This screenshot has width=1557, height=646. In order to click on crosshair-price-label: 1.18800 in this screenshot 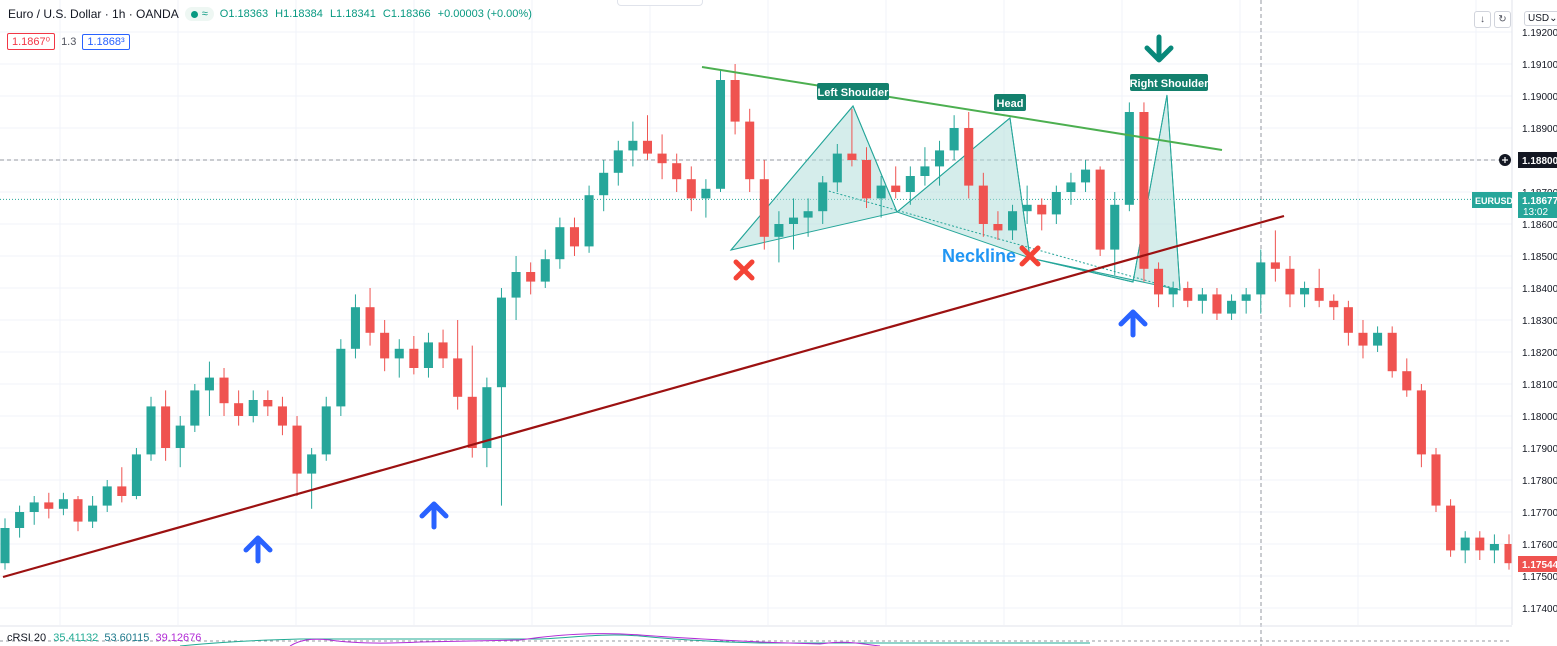, I will do `click(1537, 160)`.